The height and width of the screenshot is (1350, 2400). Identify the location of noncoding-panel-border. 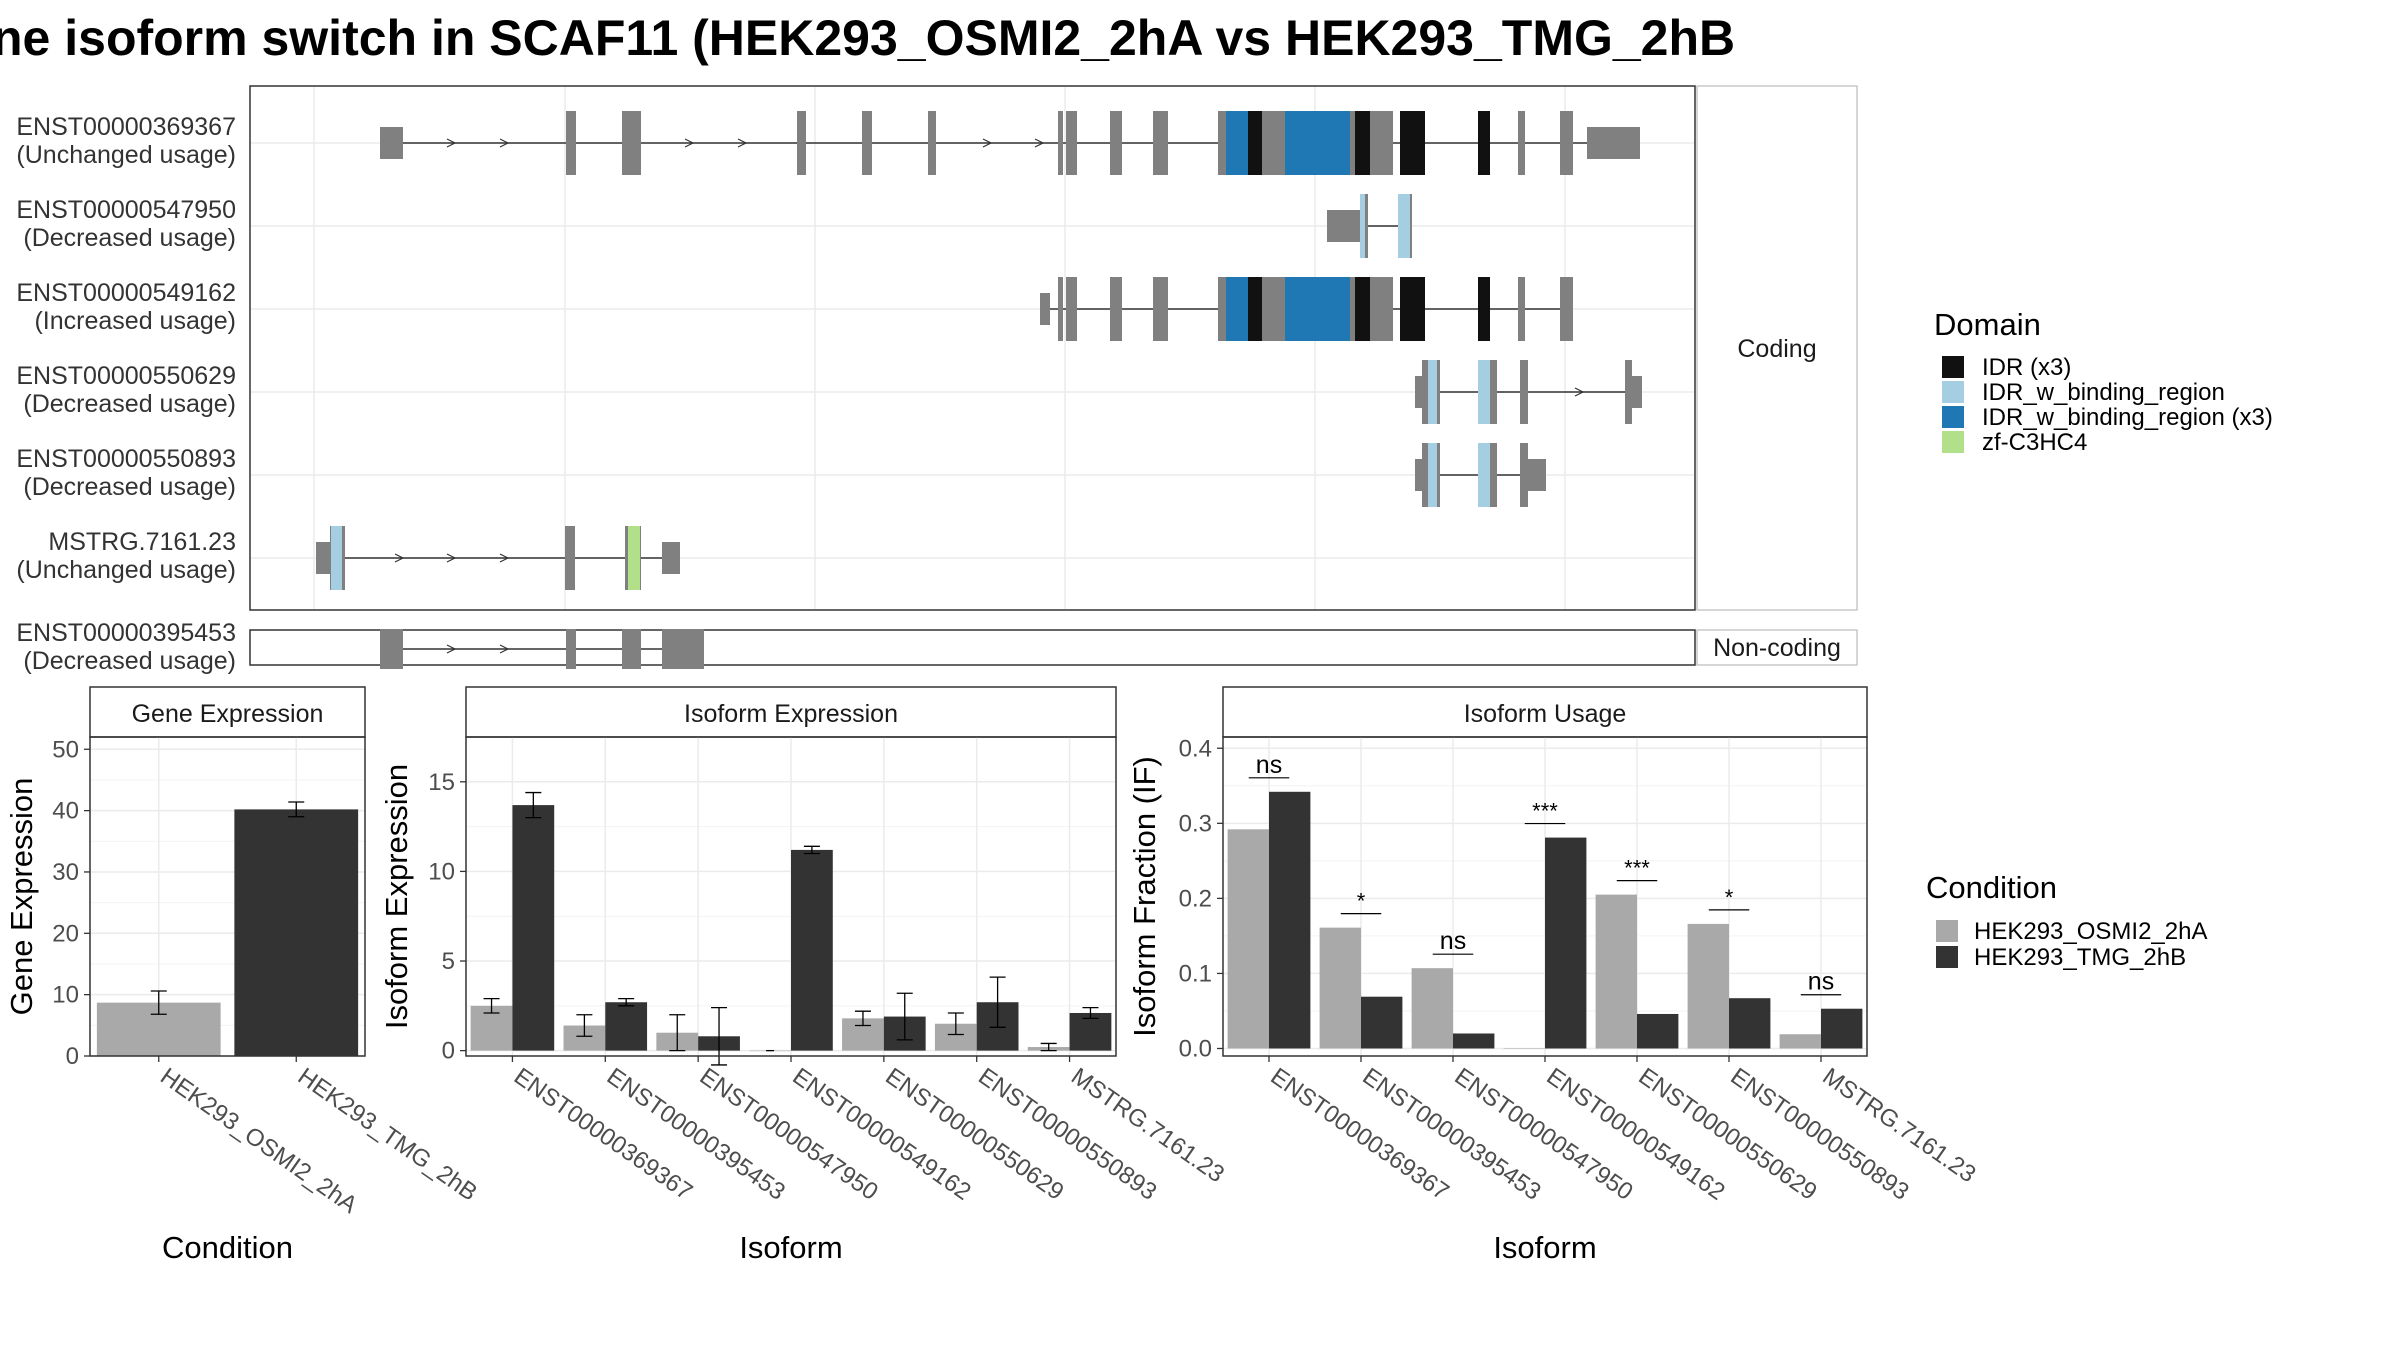
(972, 647).